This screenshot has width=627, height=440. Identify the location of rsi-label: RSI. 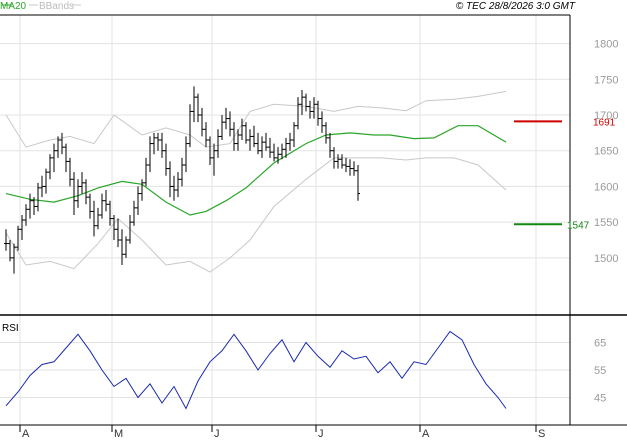
(10, 328).